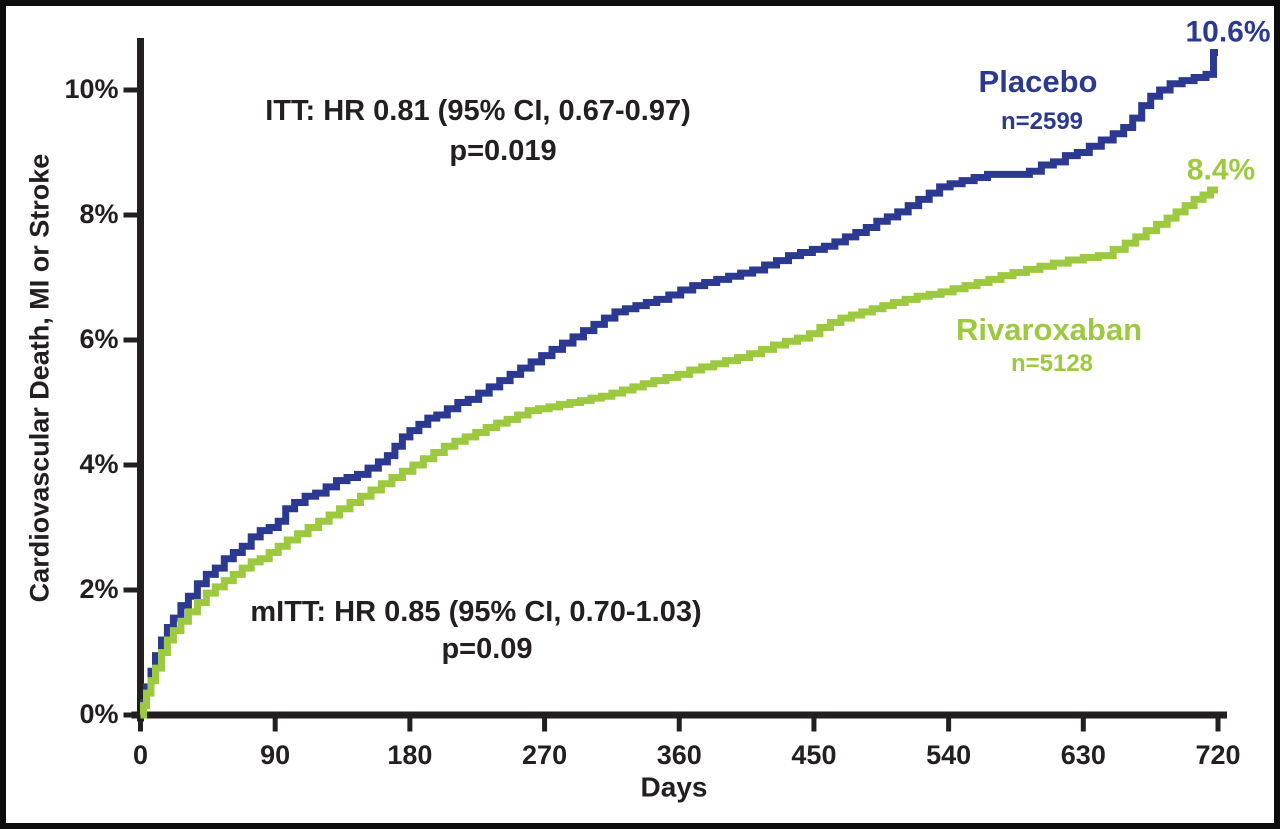 Image resolution: width=1280 pixels, height=829 pixels. What do you see at coordinates (99, 589) in the screenshot?
I see `y-tick-label: 2%` at bounding box center [99, 589].